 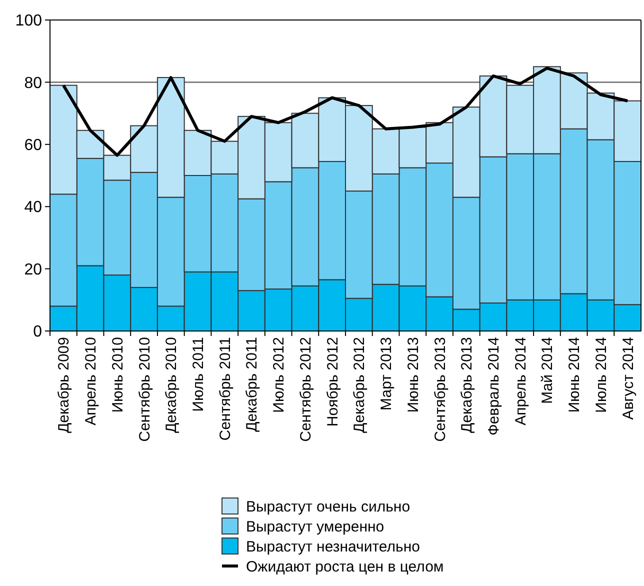 I want to click on y-tick-label: 100, so click(x=28, y=21).